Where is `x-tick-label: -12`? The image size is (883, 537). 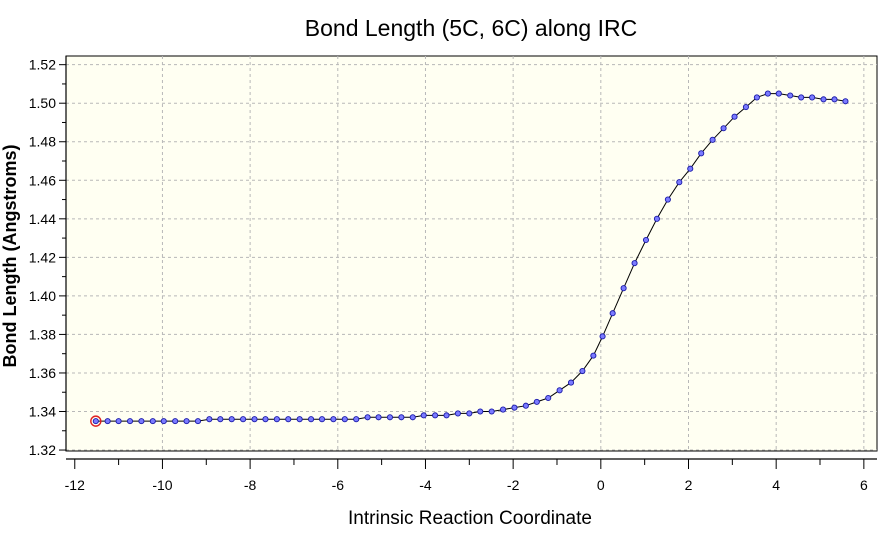 x-tick-label: -12 is located at coordinates (75, 485).